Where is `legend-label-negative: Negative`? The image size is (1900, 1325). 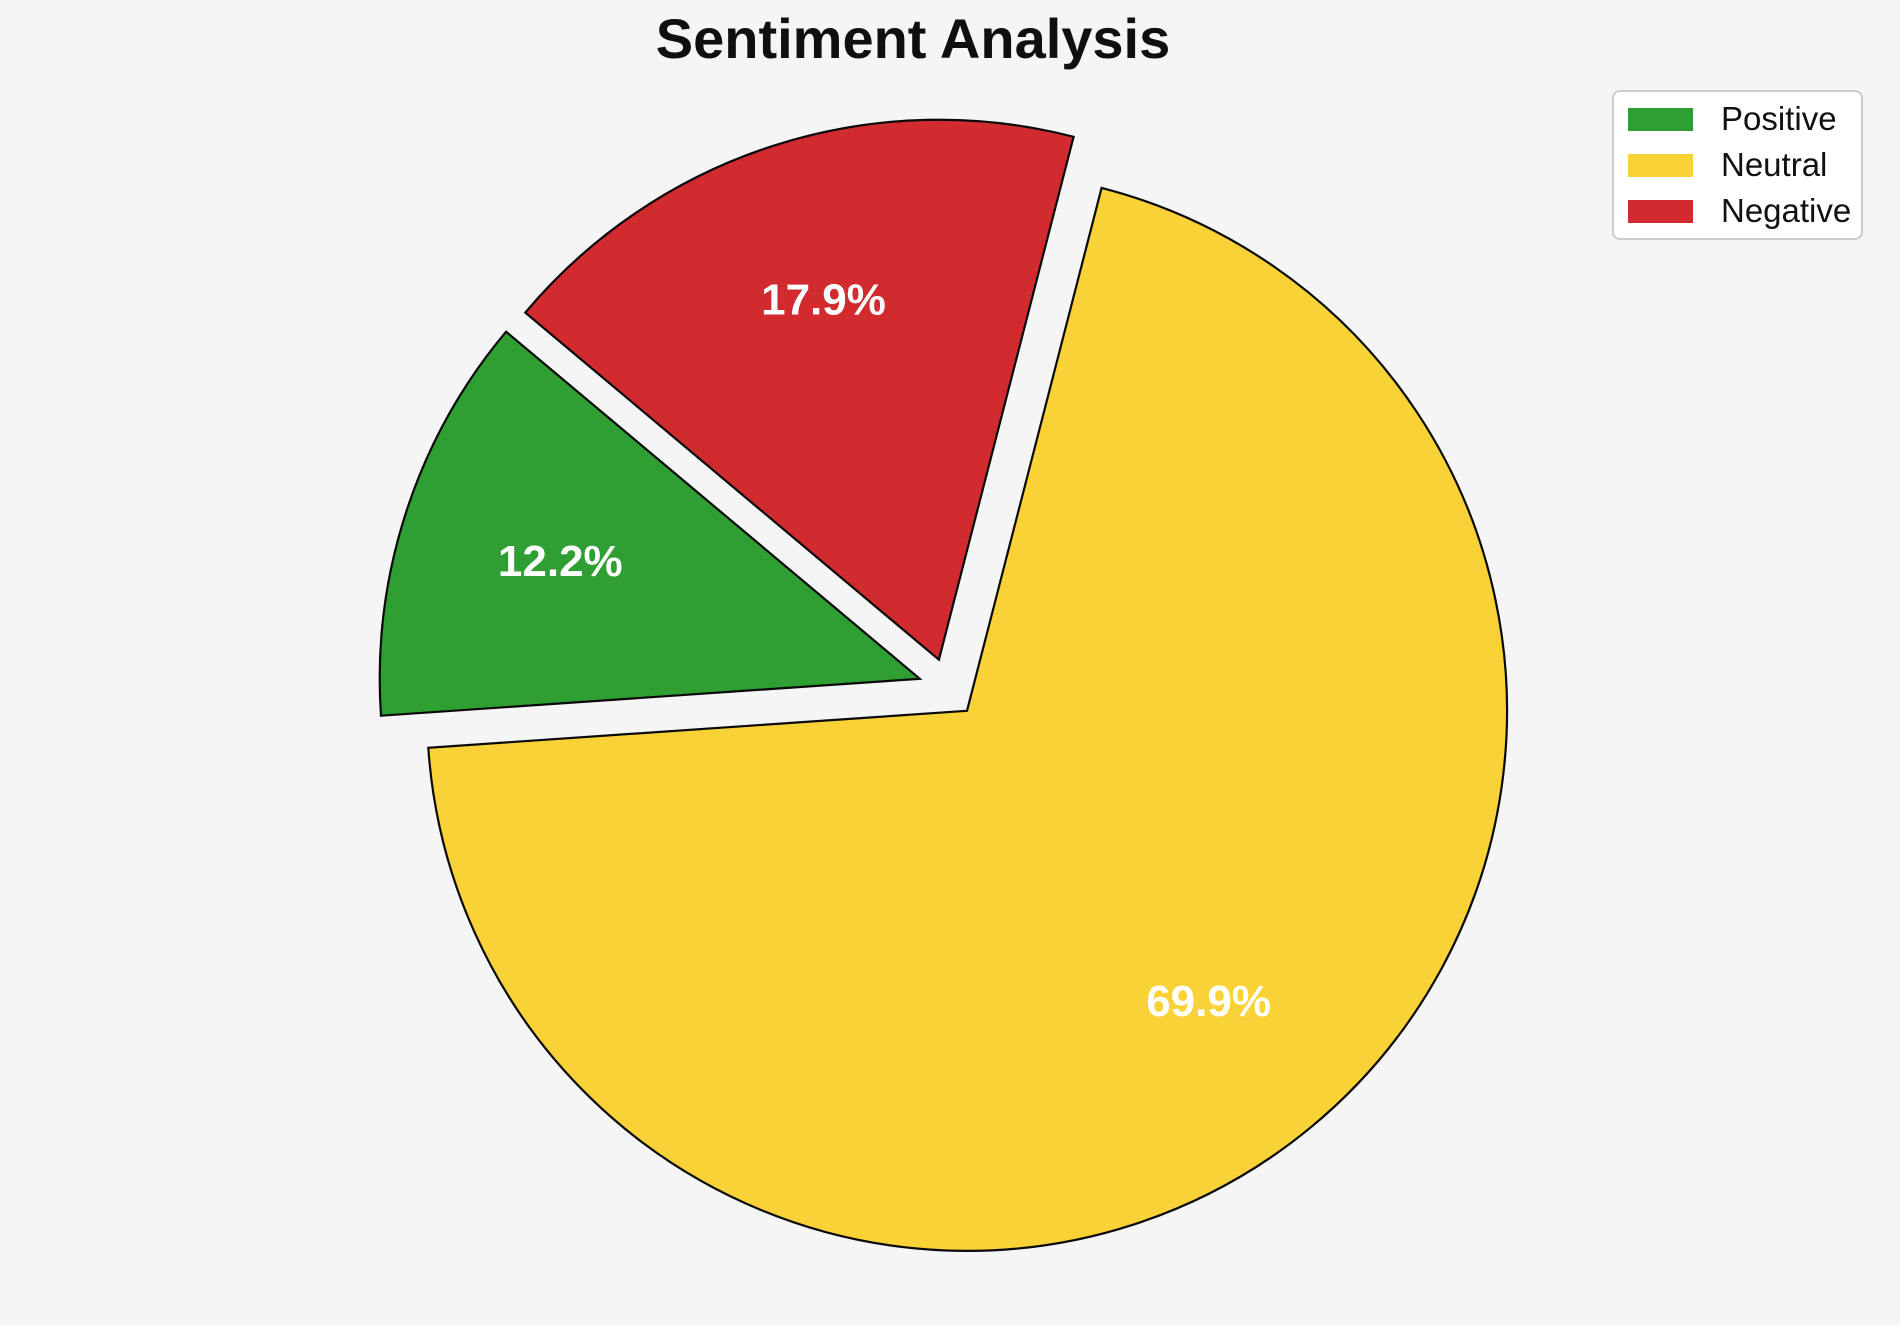 legend-label-negative: Negative is located at coordinates (1786, 210).